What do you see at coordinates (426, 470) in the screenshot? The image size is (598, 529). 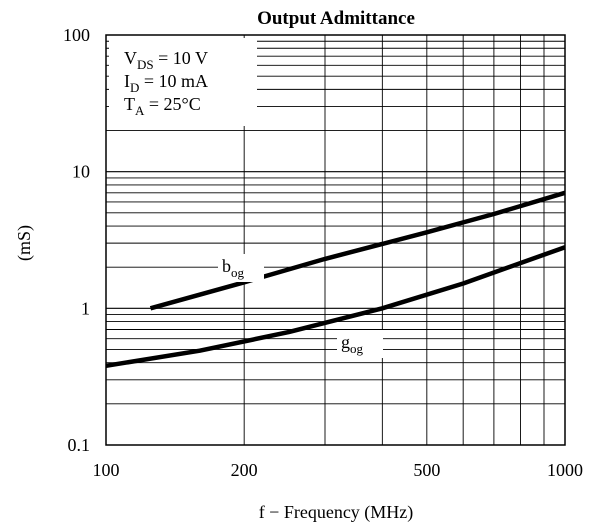 I see `x-tick-label: 500` at bounding box center [426, 470].